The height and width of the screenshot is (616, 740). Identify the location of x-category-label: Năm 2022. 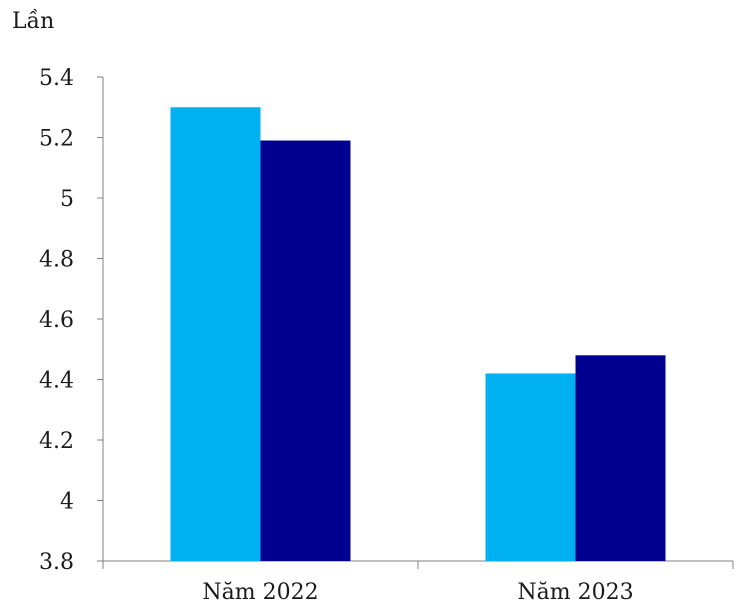
(260, 592).